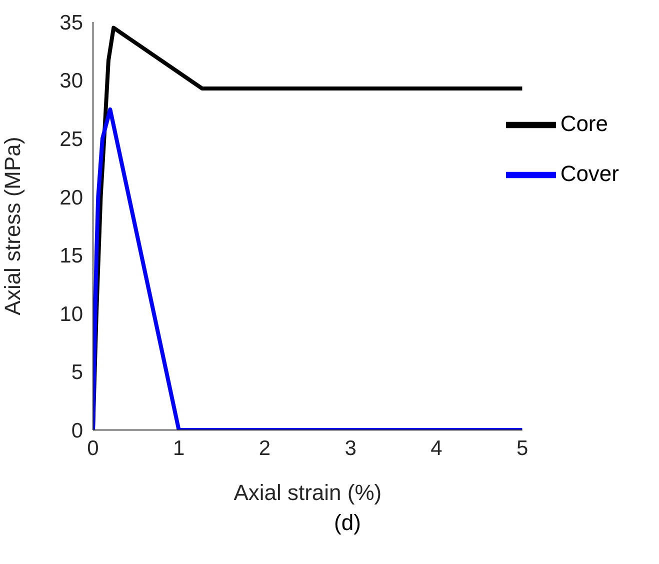 Image resolution: width=659 pixels, height=564 pixels. Describe the element at coordinates (179, 448) in the screenshot. I see `x-tick-label: 1` at that location.